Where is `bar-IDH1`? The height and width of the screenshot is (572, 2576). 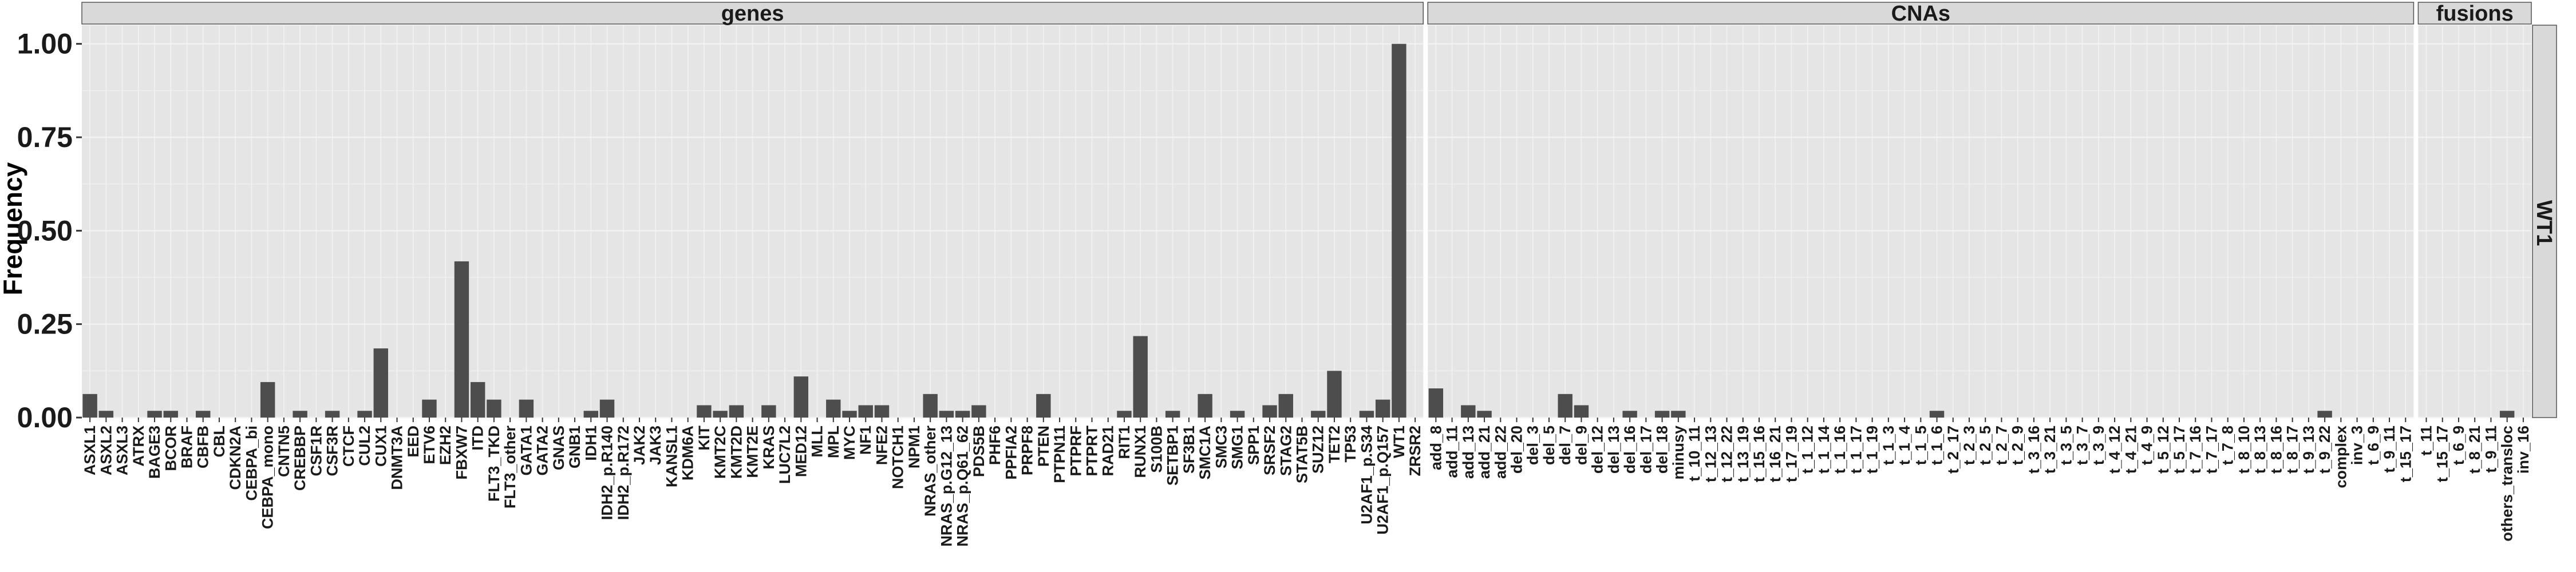
bar-IDH1 is located at coordinates (591, 414).